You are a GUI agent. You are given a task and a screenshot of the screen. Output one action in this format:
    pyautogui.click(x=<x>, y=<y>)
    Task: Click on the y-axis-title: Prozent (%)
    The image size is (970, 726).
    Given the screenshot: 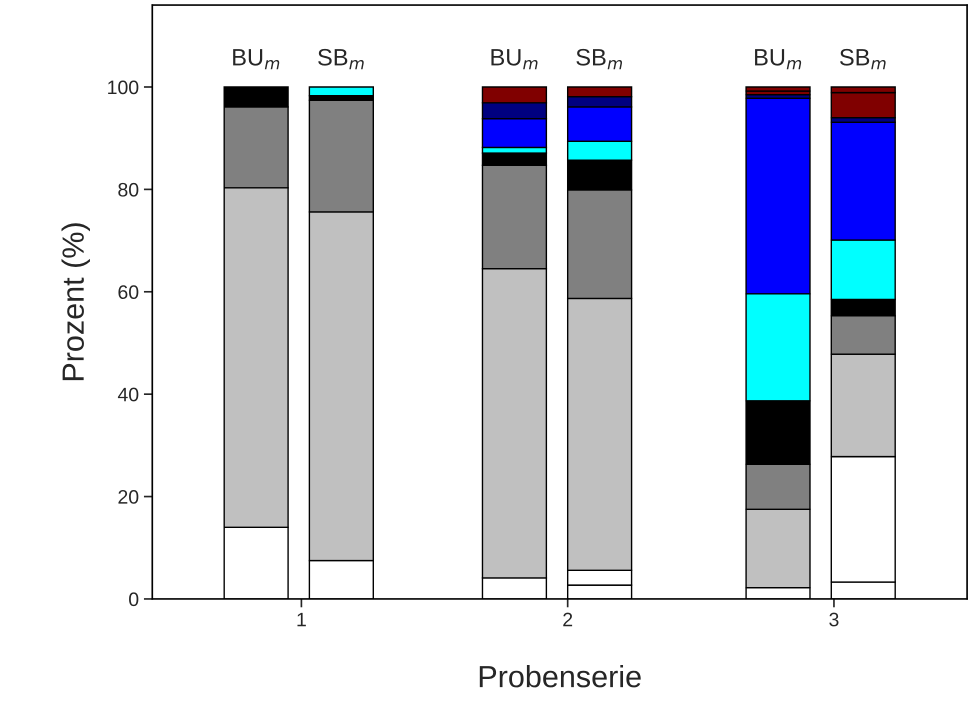 What is the action you would take?
    pyautogui.click(x=76, y=301)
    